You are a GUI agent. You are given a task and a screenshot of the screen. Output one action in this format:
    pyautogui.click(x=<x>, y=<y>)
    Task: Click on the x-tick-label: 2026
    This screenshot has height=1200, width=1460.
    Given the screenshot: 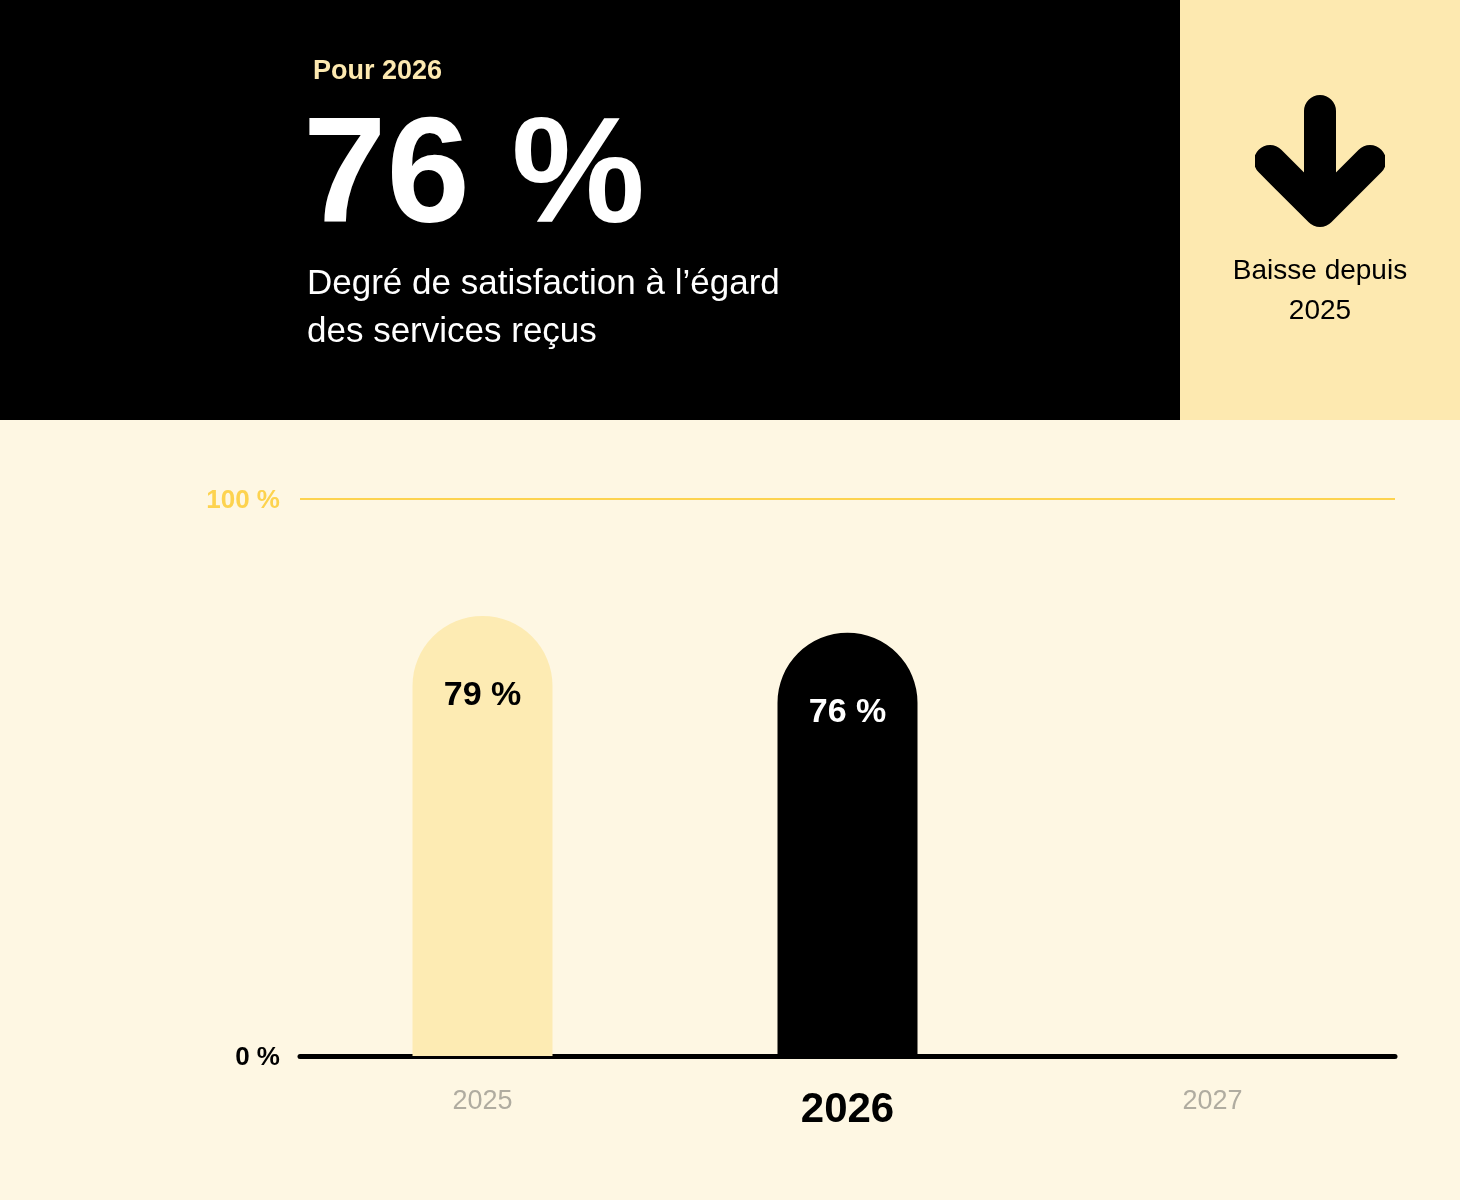 What is the action you would take?
    pyautogui.click(x=847, y=1107)
    